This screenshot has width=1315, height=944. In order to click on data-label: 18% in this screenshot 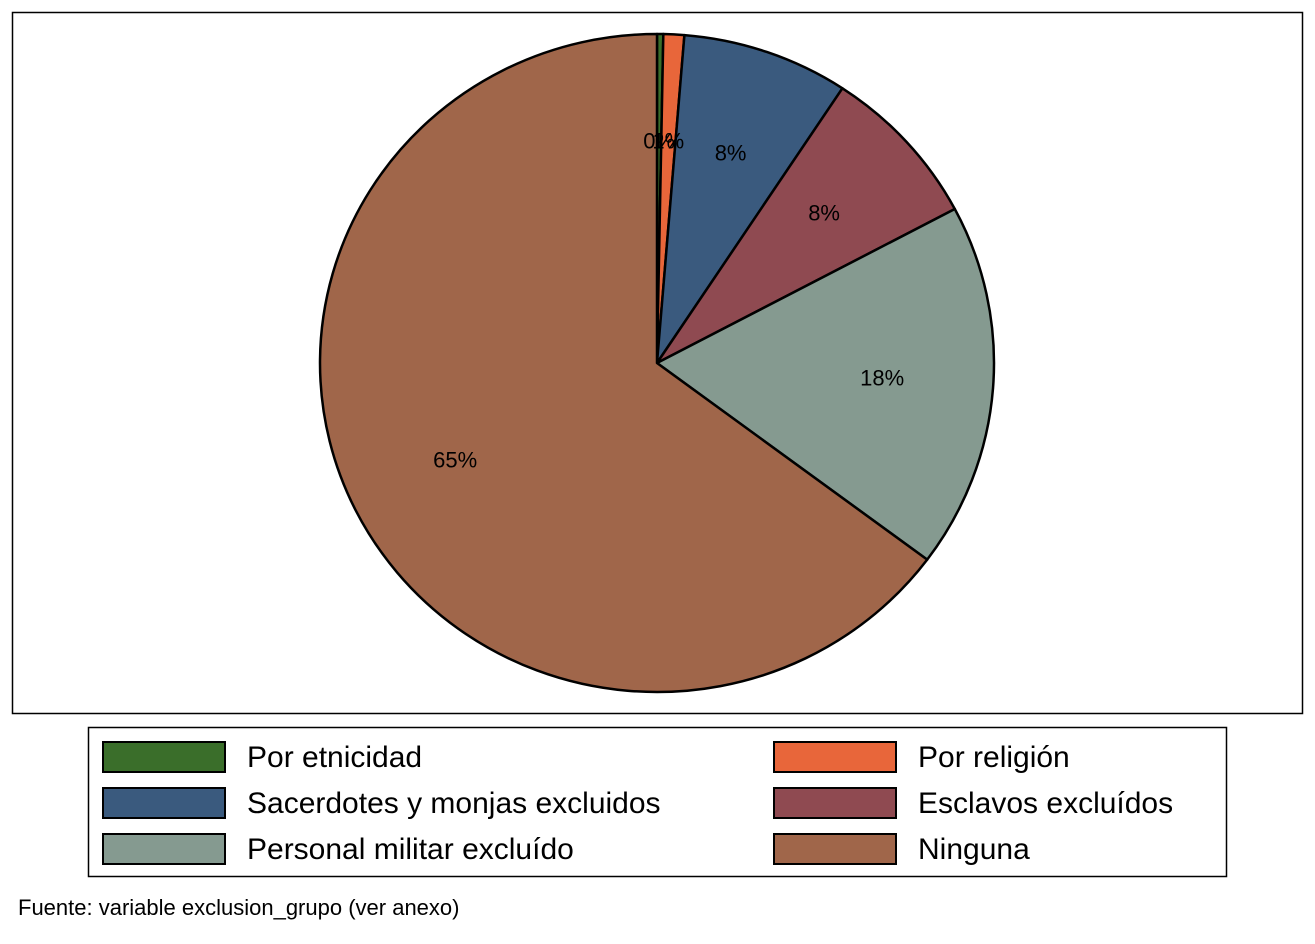, I will do `click(882, 378)`.